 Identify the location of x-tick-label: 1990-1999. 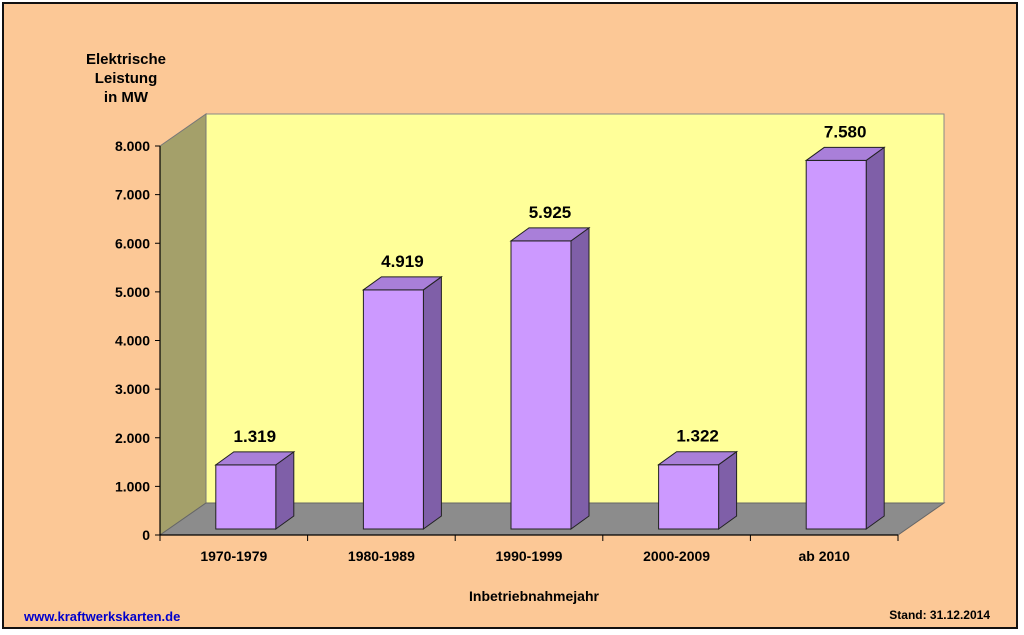
(529, 556).